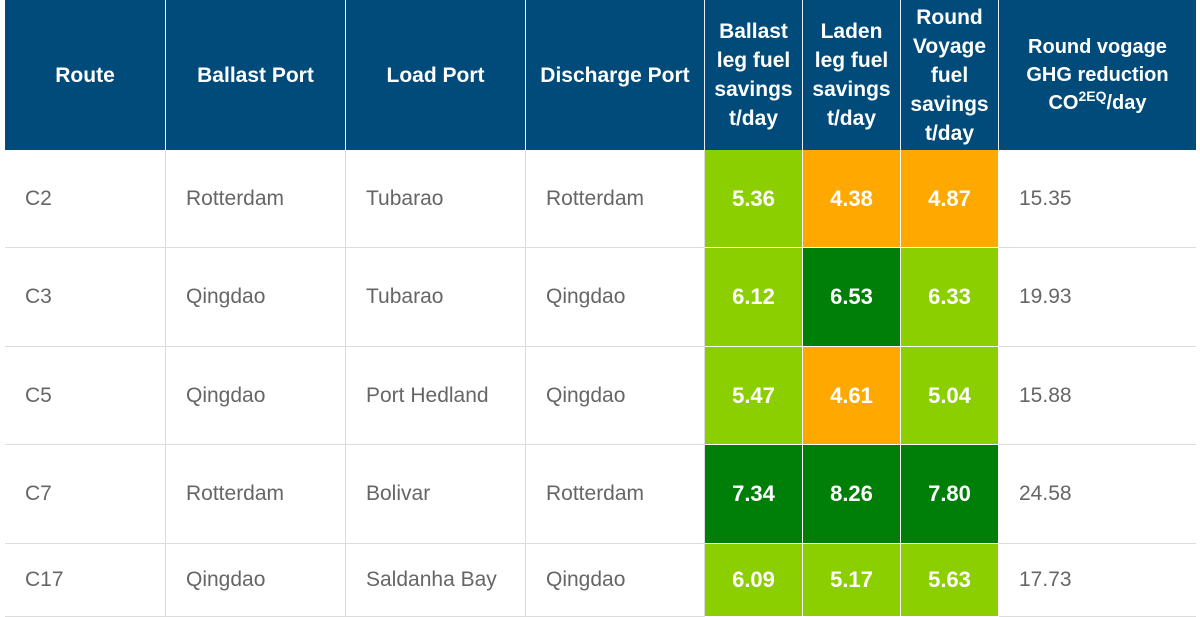 The image size is (1200, 617). Describe the element at coordinates (852, 199) in the screenshot. I see `cell-laden-leg: 4.38` at that location.